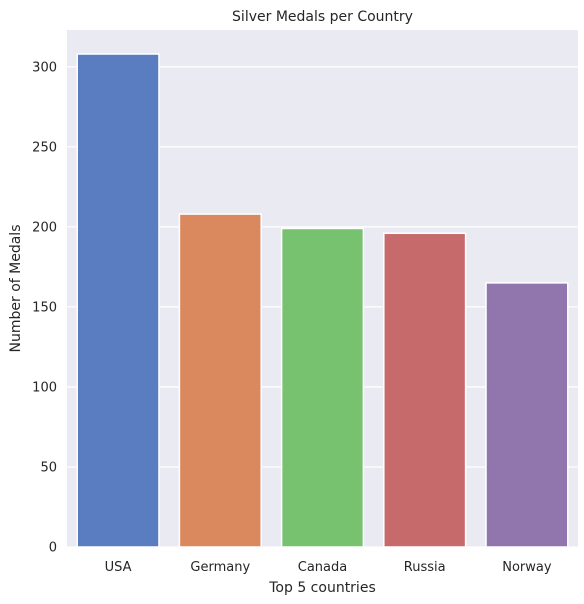 The height and width of the screenshot is (604, 584). Describe the element at coordinates (44, 147) in the screenshot. I see `y-tick-label: 250` at that location.